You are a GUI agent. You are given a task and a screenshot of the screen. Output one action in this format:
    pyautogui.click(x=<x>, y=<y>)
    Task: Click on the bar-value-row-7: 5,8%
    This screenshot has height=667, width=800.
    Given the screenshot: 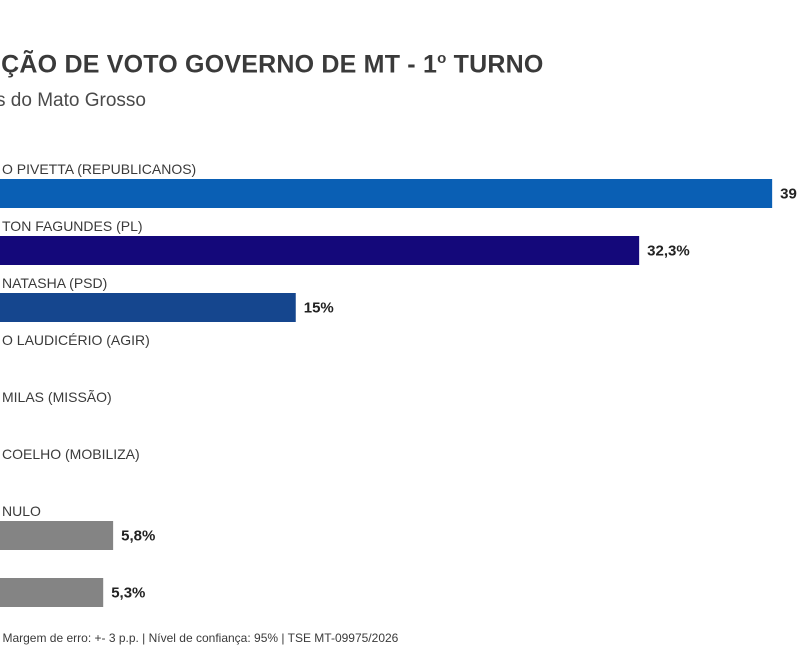 What is the action you would take?
    pyautogui.click(x=138, y=536)
    